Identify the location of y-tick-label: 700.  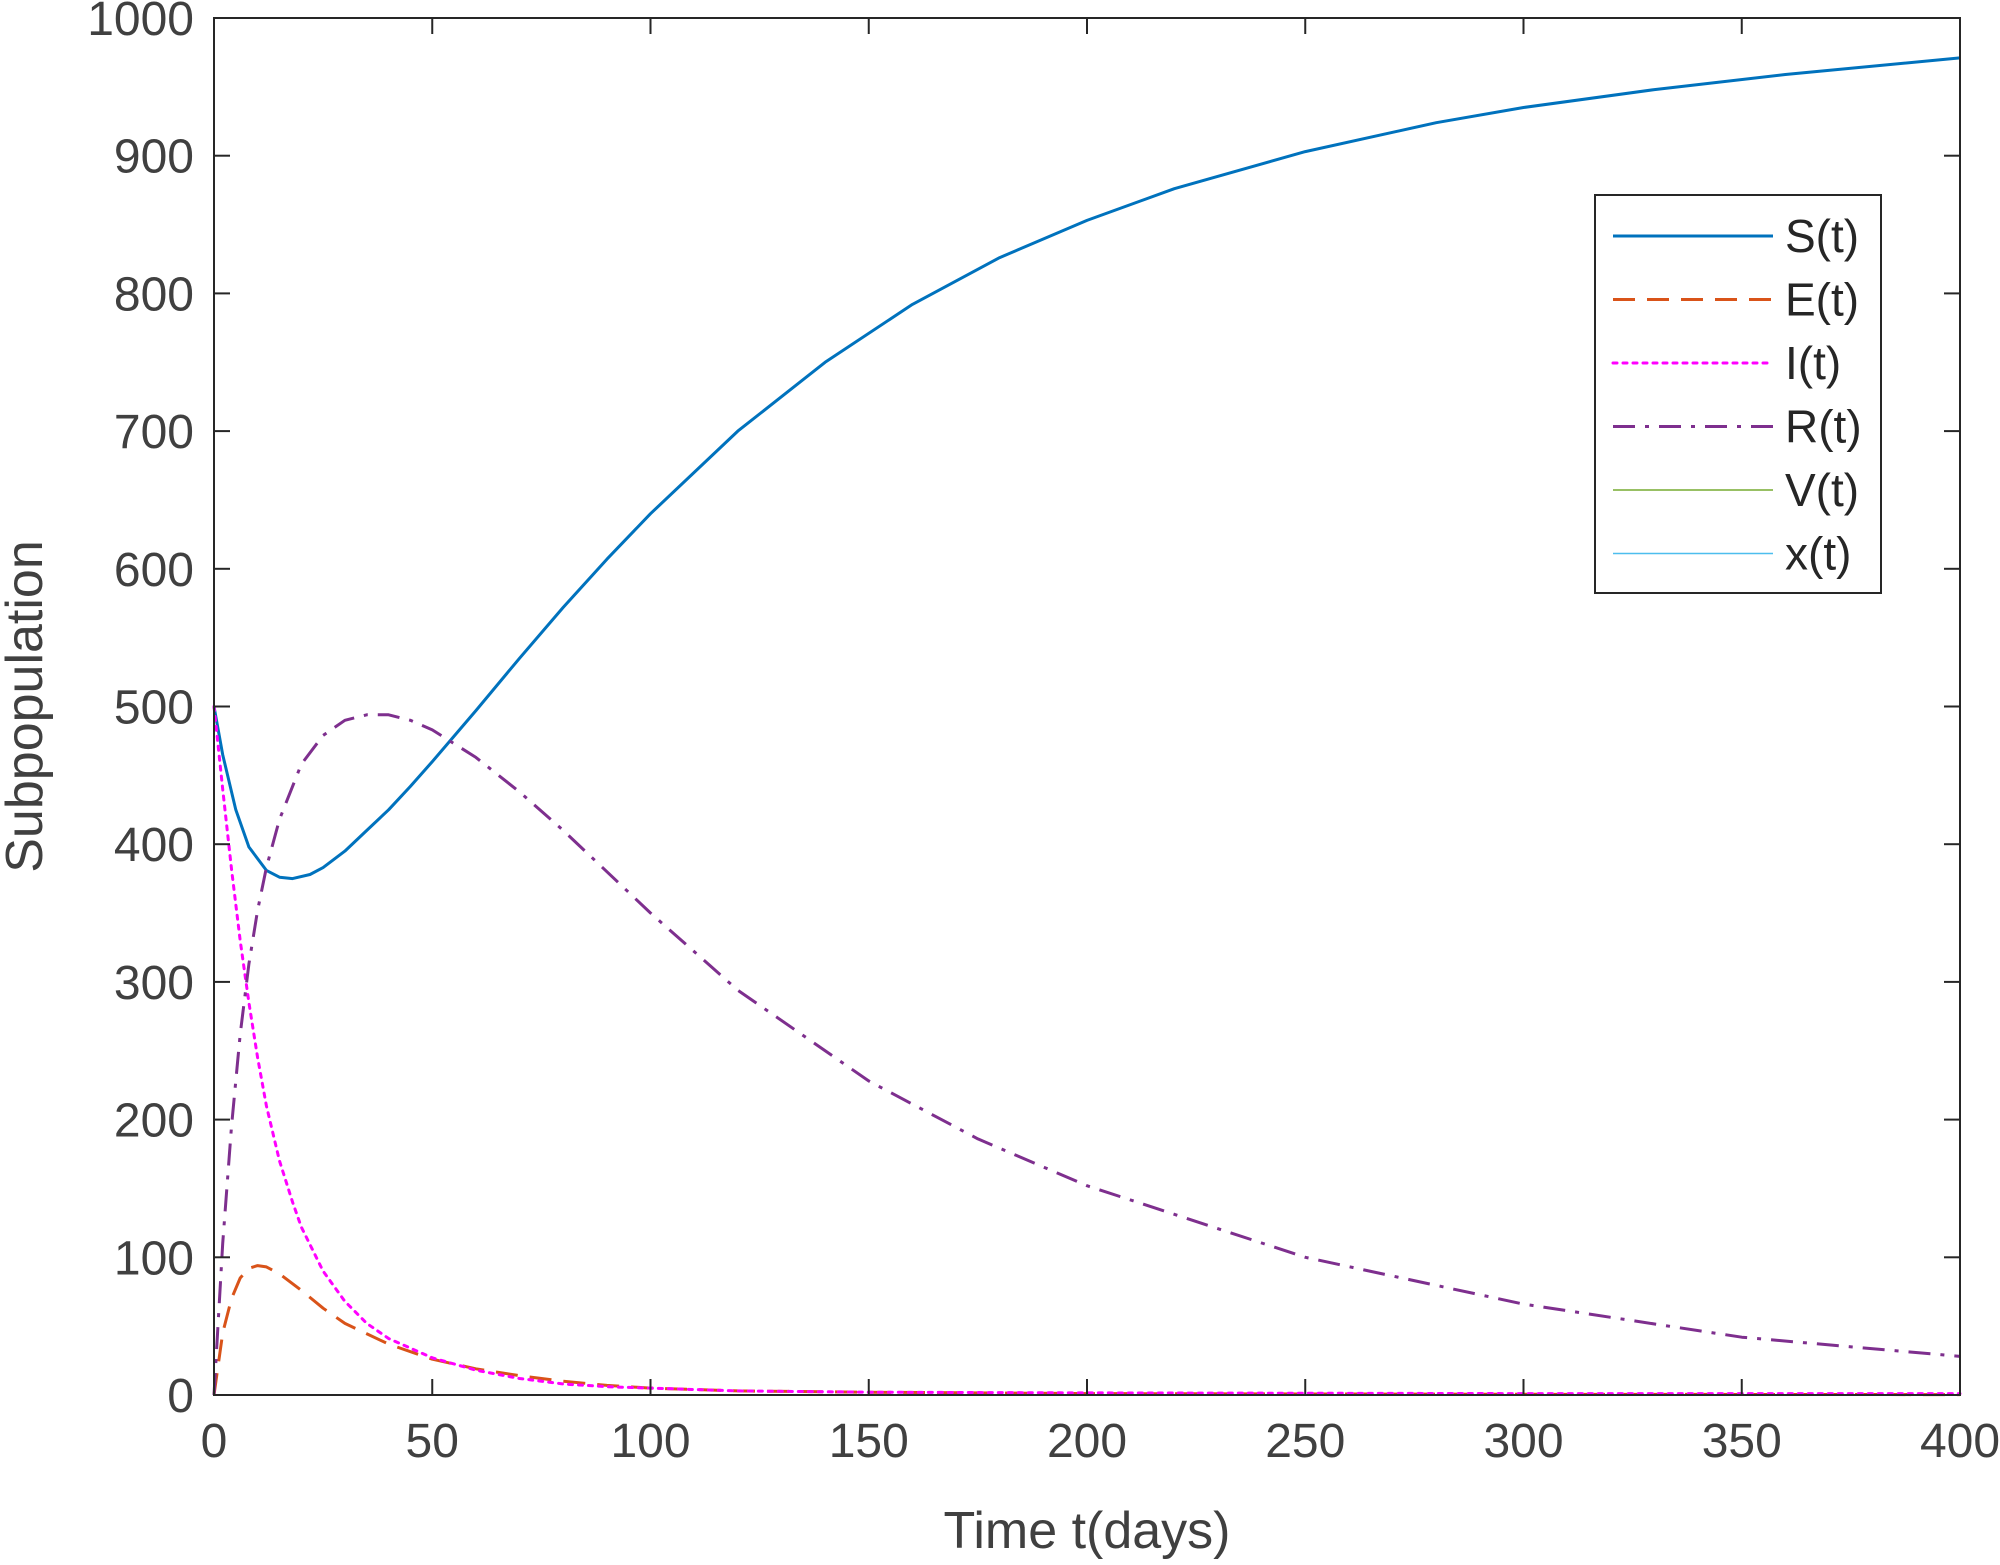
(154, 432).